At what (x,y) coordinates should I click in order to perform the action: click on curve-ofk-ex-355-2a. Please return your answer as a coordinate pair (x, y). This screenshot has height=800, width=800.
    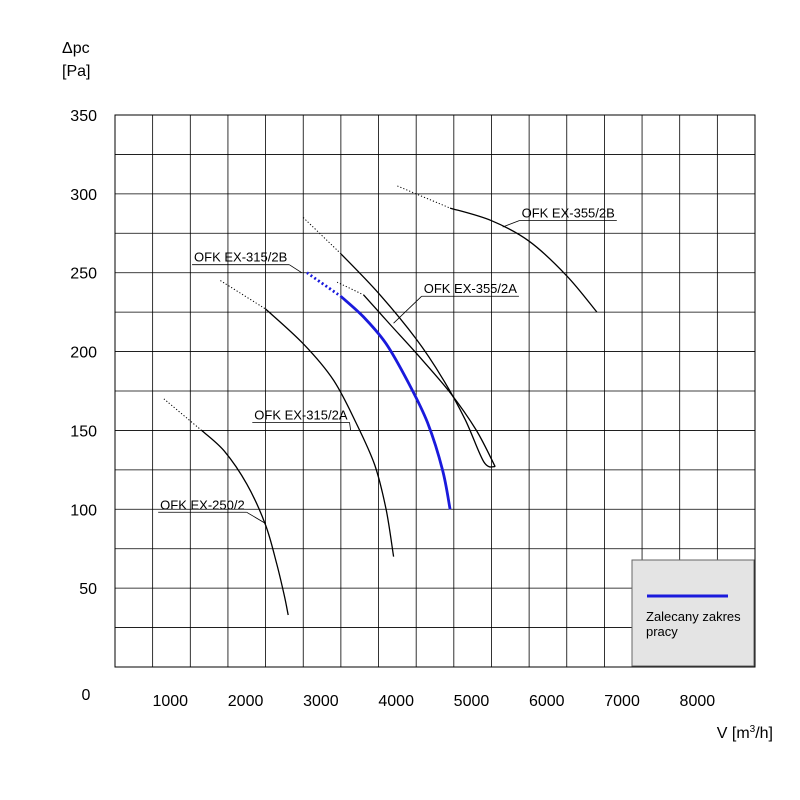
    Looking at the image, I should click on (429, 380).